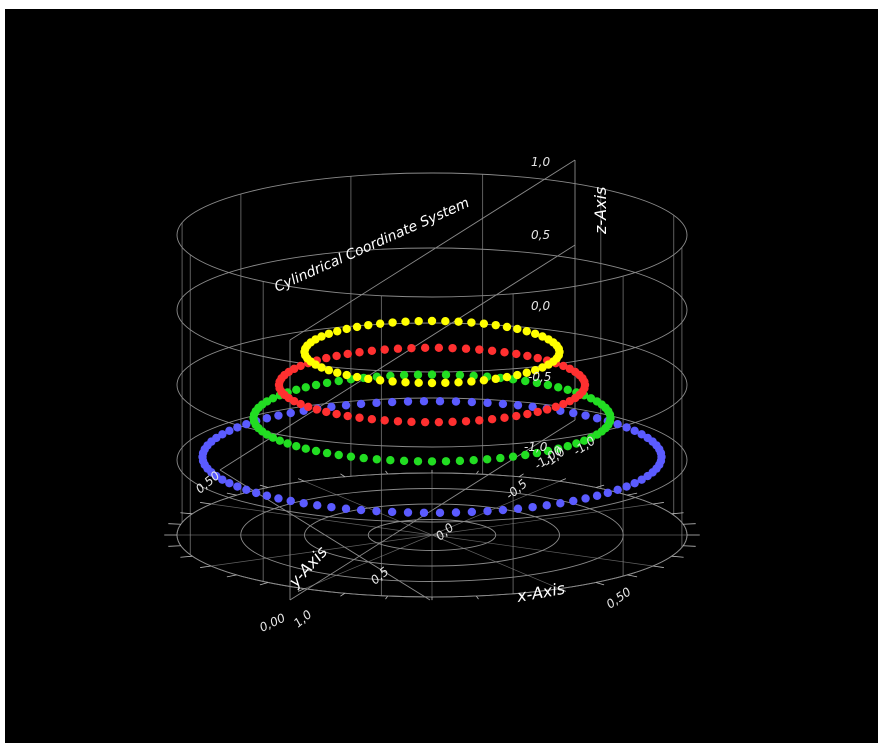 This screenshot has width=884, height=747. I want to click on data-series, so click(432, 457).